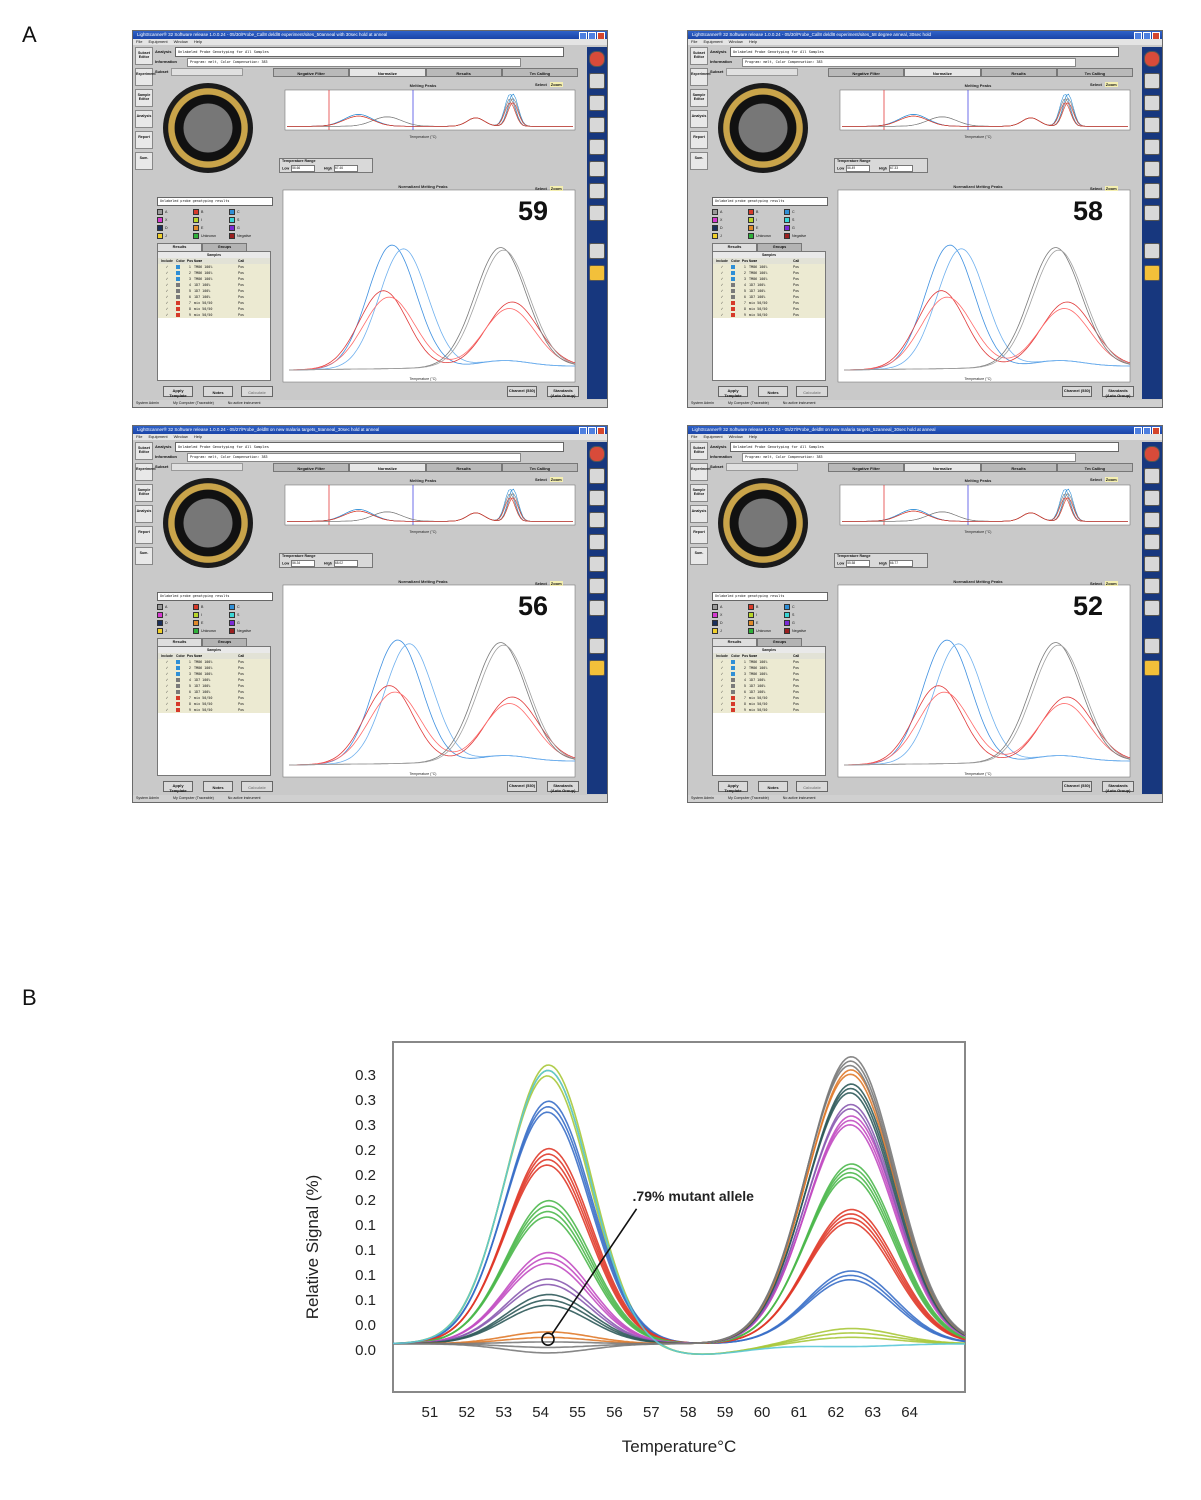 The height and width of the screenshot is (1500, 1201). What do you see at coordinates (942, 72) in the screenshot?
I see `analysis-tab: Normalize` at bounding box center [942, 72].